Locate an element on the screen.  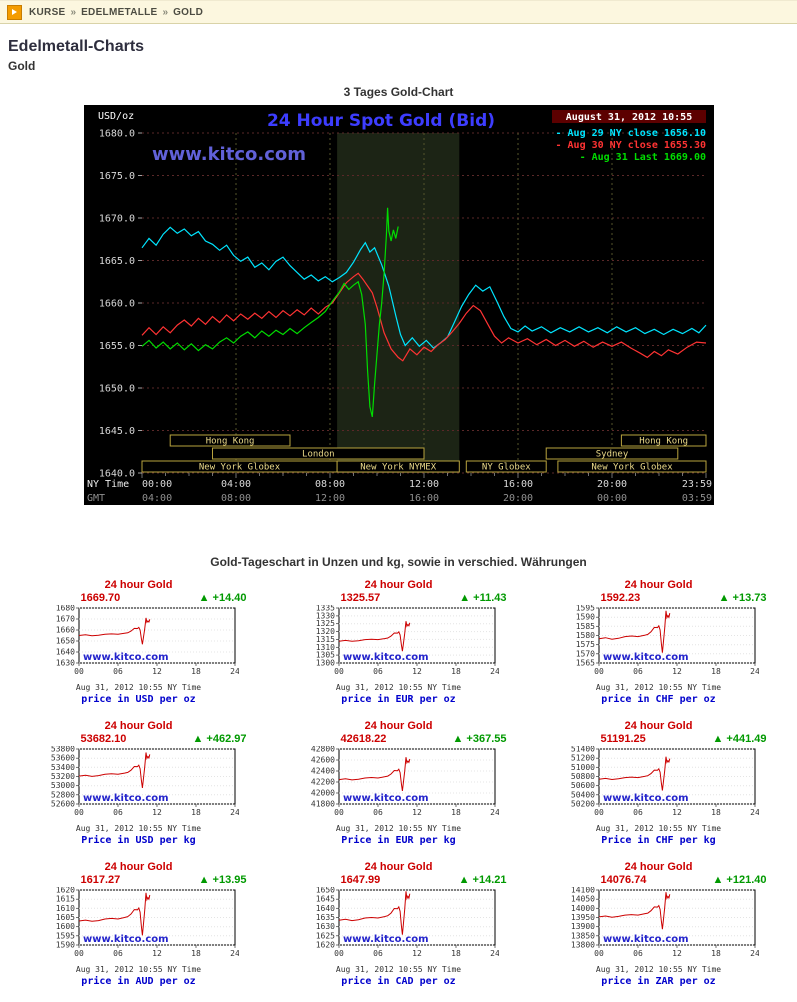
mini-chart-change: ▲ +121.40 is located at coordinates (739, 880).